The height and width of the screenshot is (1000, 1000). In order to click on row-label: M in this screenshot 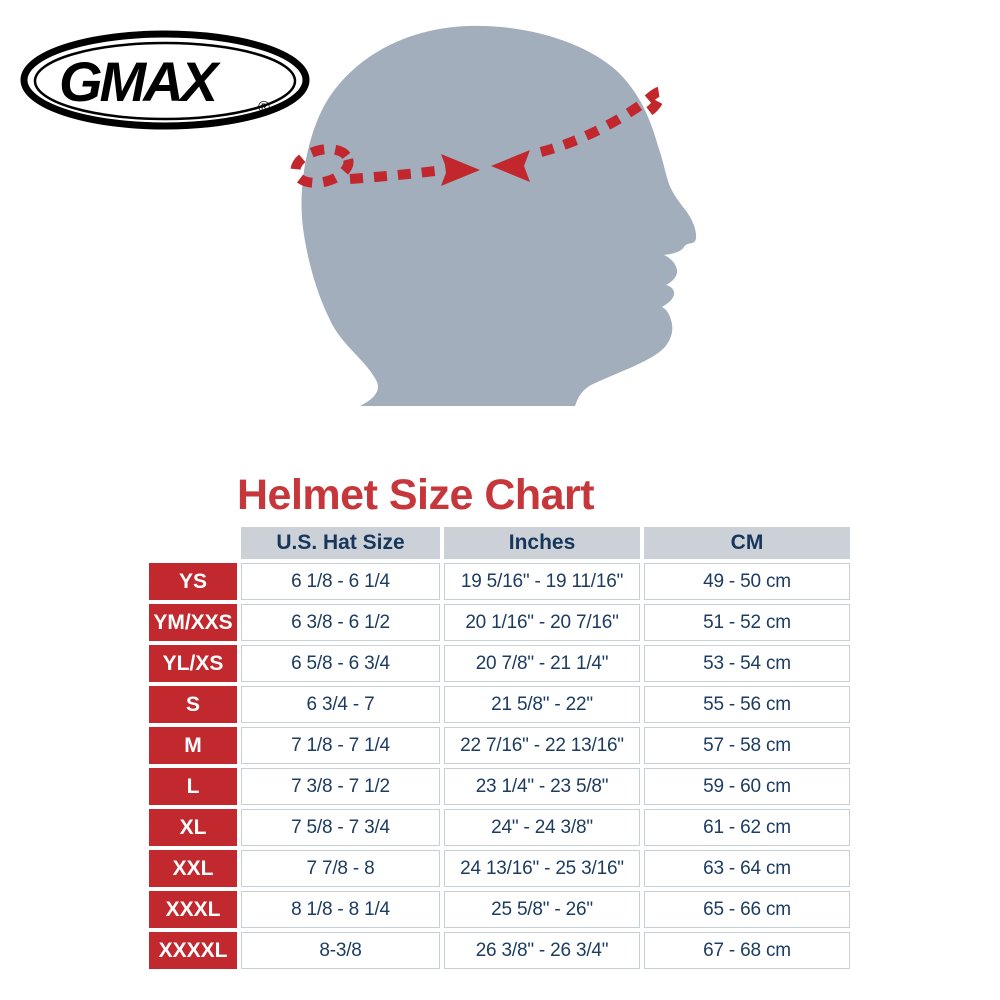, I will do `click(193, 745)`.